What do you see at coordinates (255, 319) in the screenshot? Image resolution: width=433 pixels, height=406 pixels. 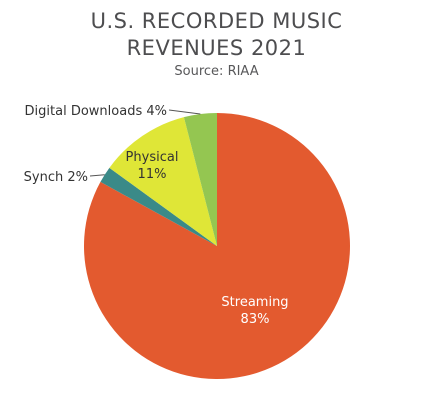 I see `slice-value-streaming: 83%` at bounding box center [255, 319].